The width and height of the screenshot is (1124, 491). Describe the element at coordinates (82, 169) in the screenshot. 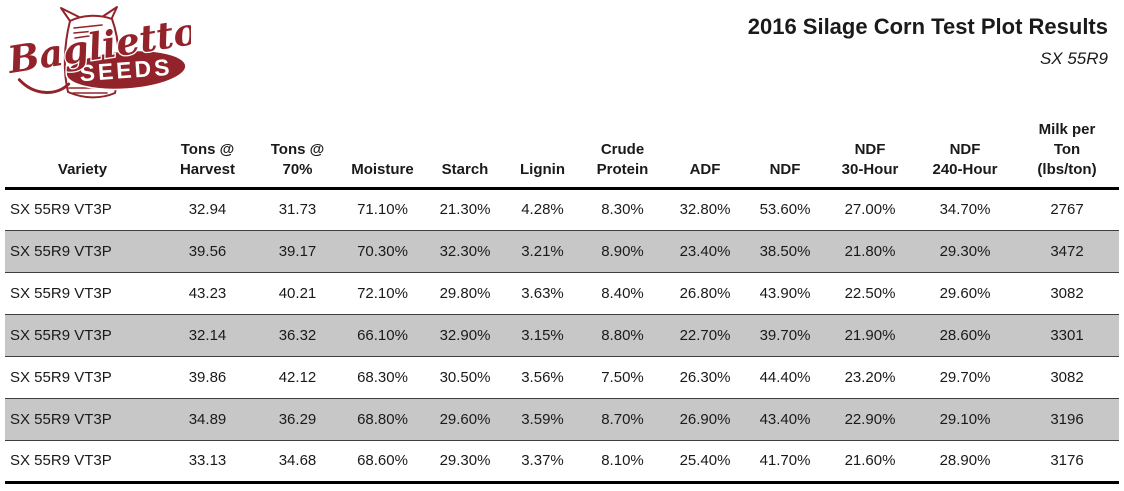

I see `column-header-variety: Variety` at that location.